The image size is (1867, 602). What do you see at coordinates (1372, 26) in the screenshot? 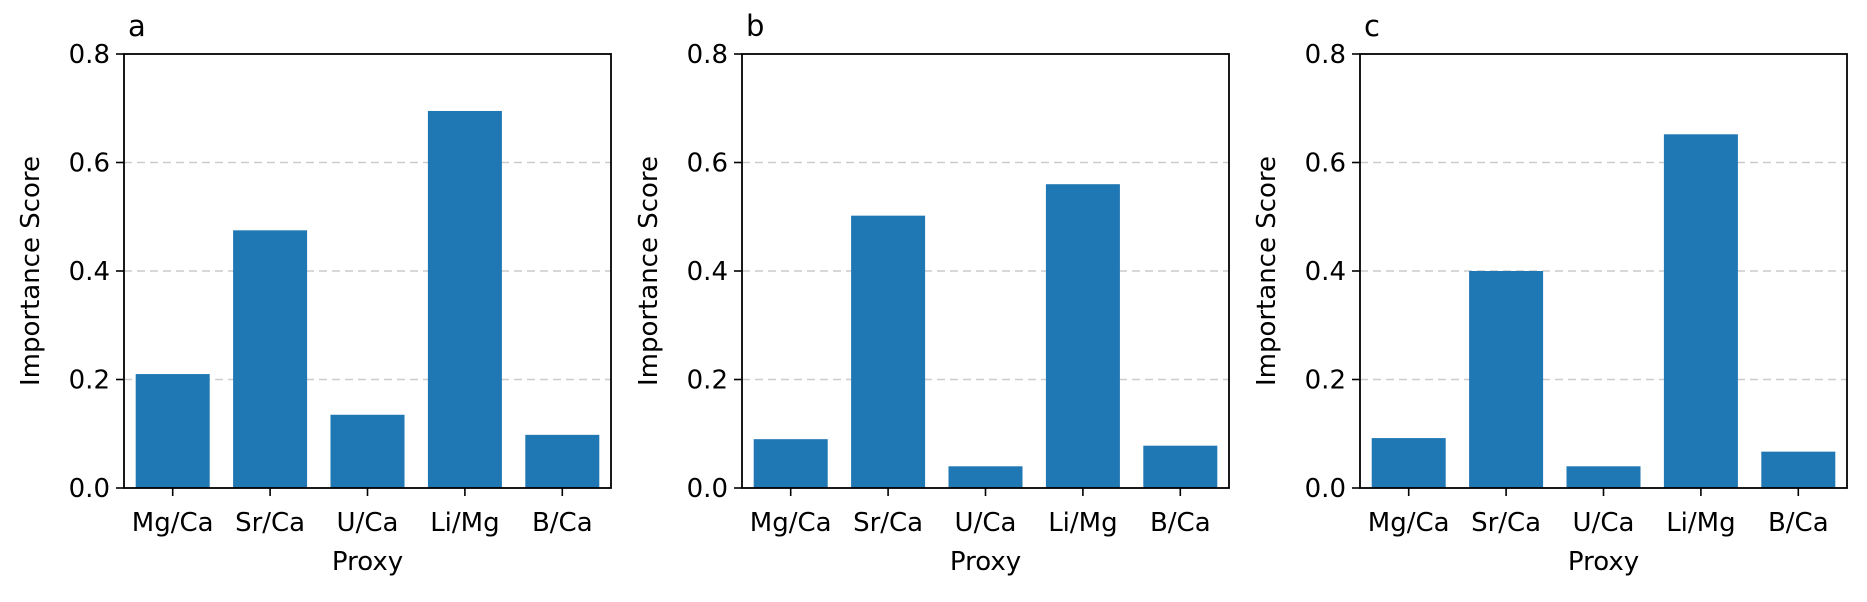
I see `panel-label: c` at bounding box center [1372, 26].